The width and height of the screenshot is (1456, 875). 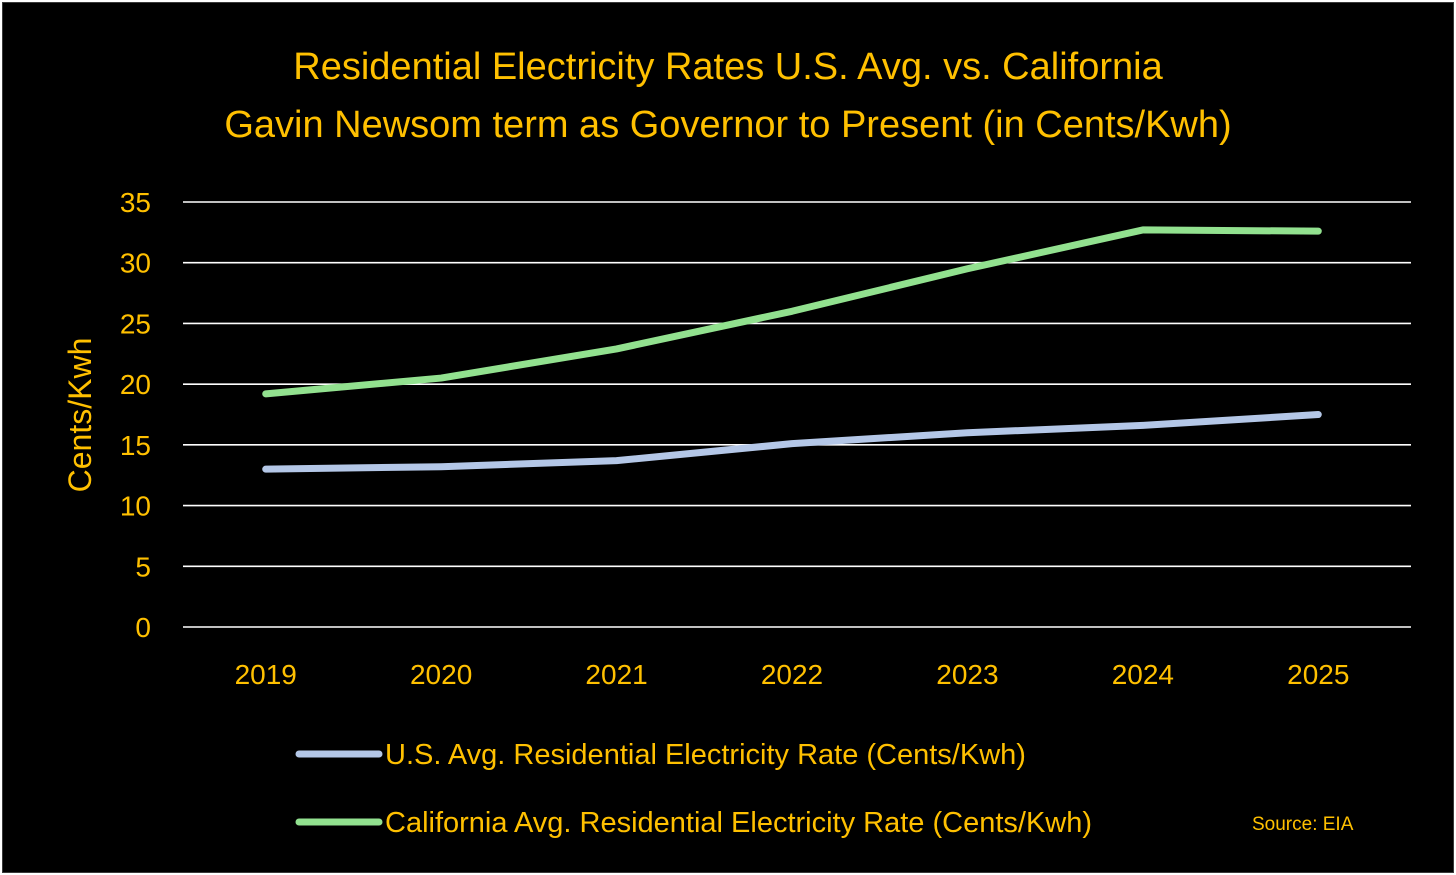 I want to click on x-tick-label: 2024, so click(x=1143, y=674).